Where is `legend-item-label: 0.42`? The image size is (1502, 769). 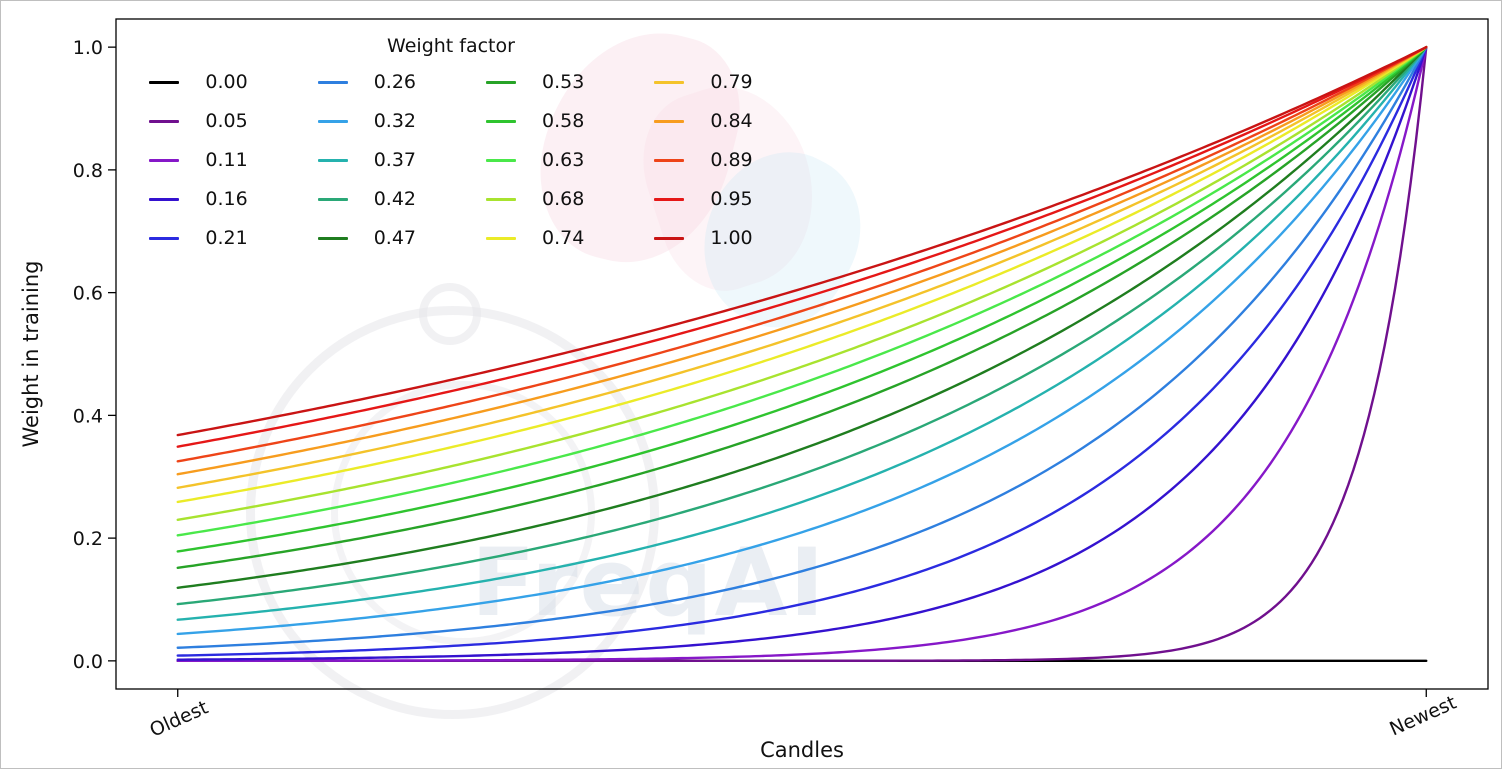
legend-item-label: 0.42 is located at coordinates (394, 198).